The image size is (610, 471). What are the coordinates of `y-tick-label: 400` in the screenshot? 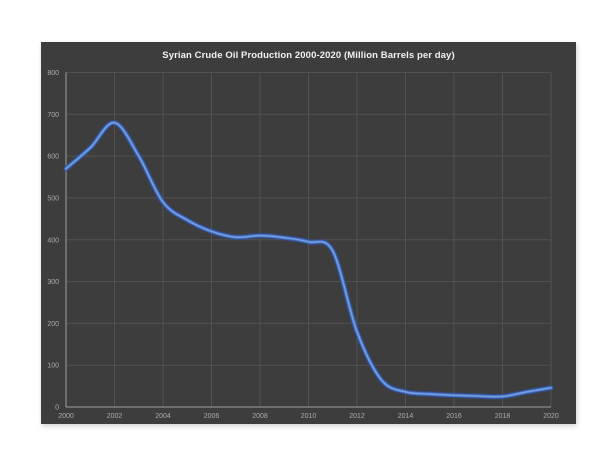 It's located at (53, 240).